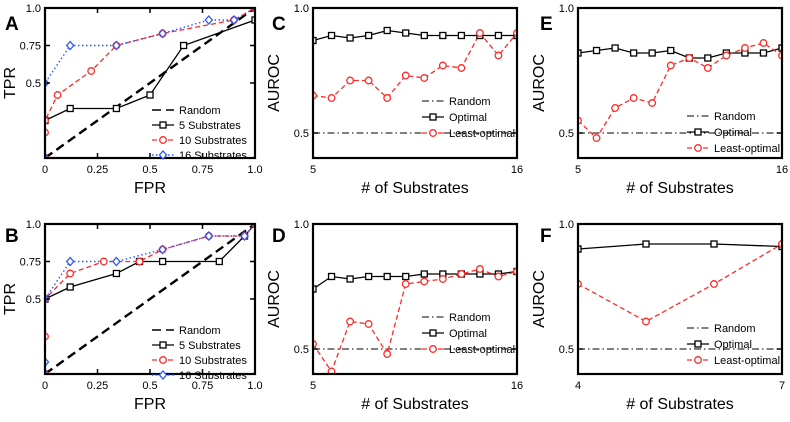  I want to click on legend-label: Least-optimal, so click(482, 350).